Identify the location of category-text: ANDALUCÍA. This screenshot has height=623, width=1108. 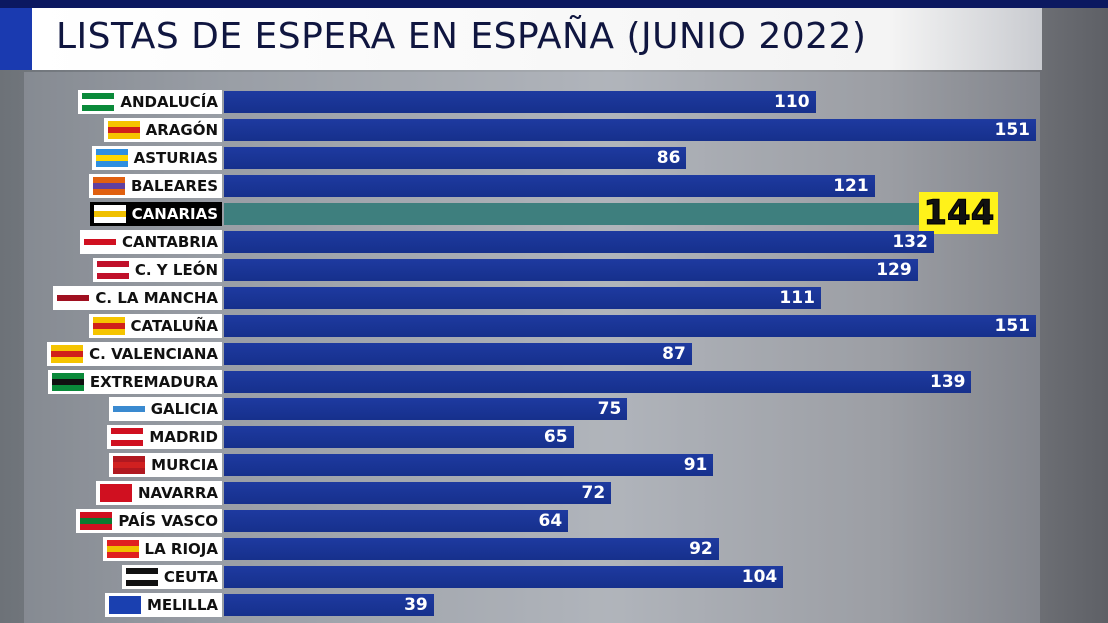
(169, 102).